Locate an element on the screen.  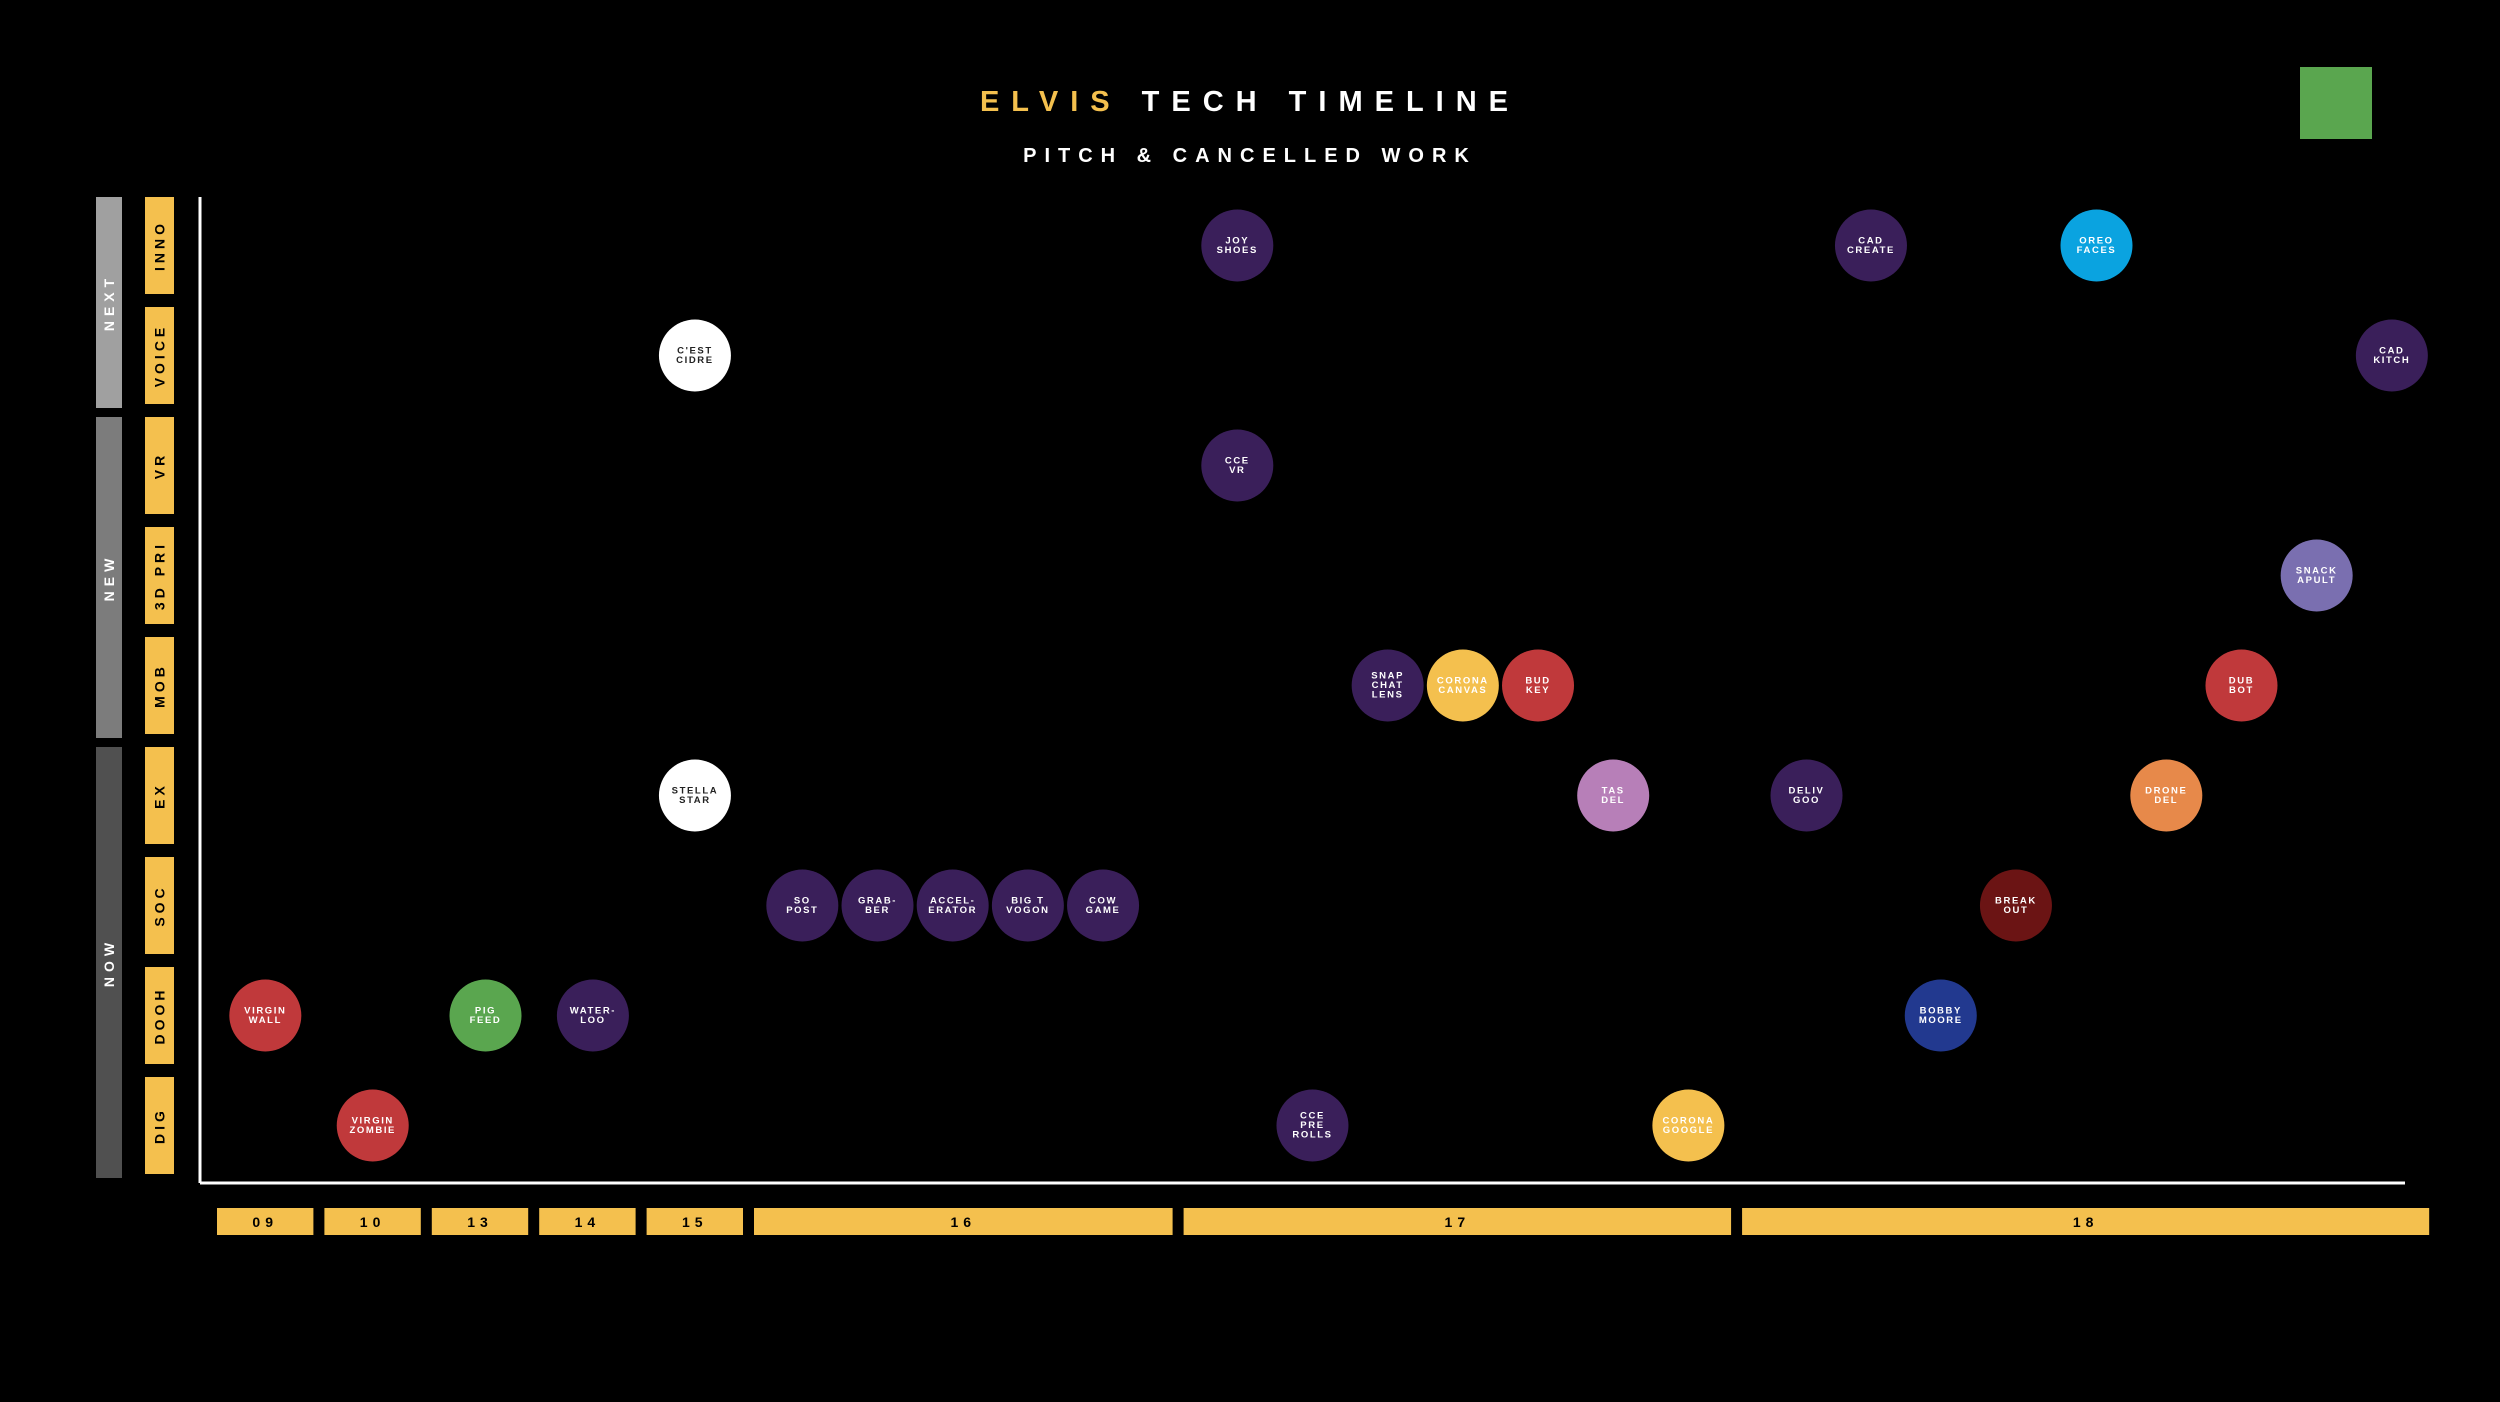
project-label-27-1: GOOGLE is located at coordinates (1688, 1130).